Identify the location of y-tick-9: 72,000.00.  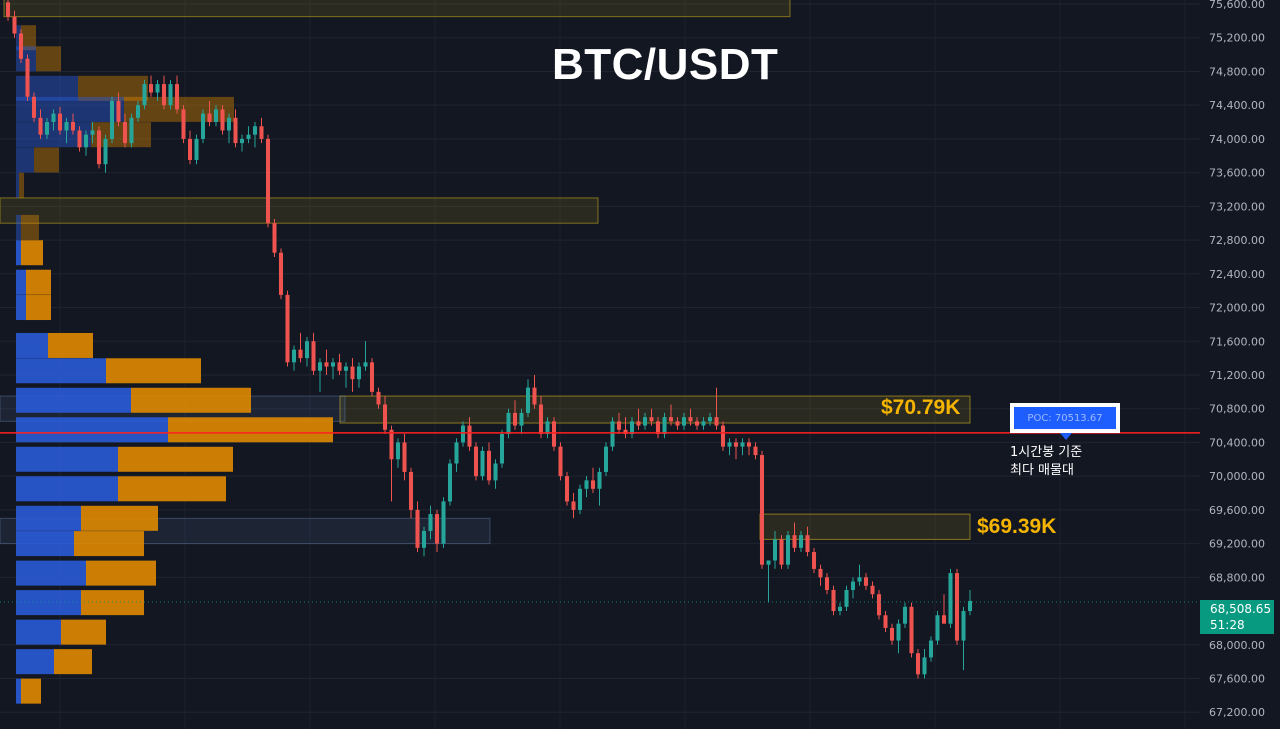
(1237, 308).